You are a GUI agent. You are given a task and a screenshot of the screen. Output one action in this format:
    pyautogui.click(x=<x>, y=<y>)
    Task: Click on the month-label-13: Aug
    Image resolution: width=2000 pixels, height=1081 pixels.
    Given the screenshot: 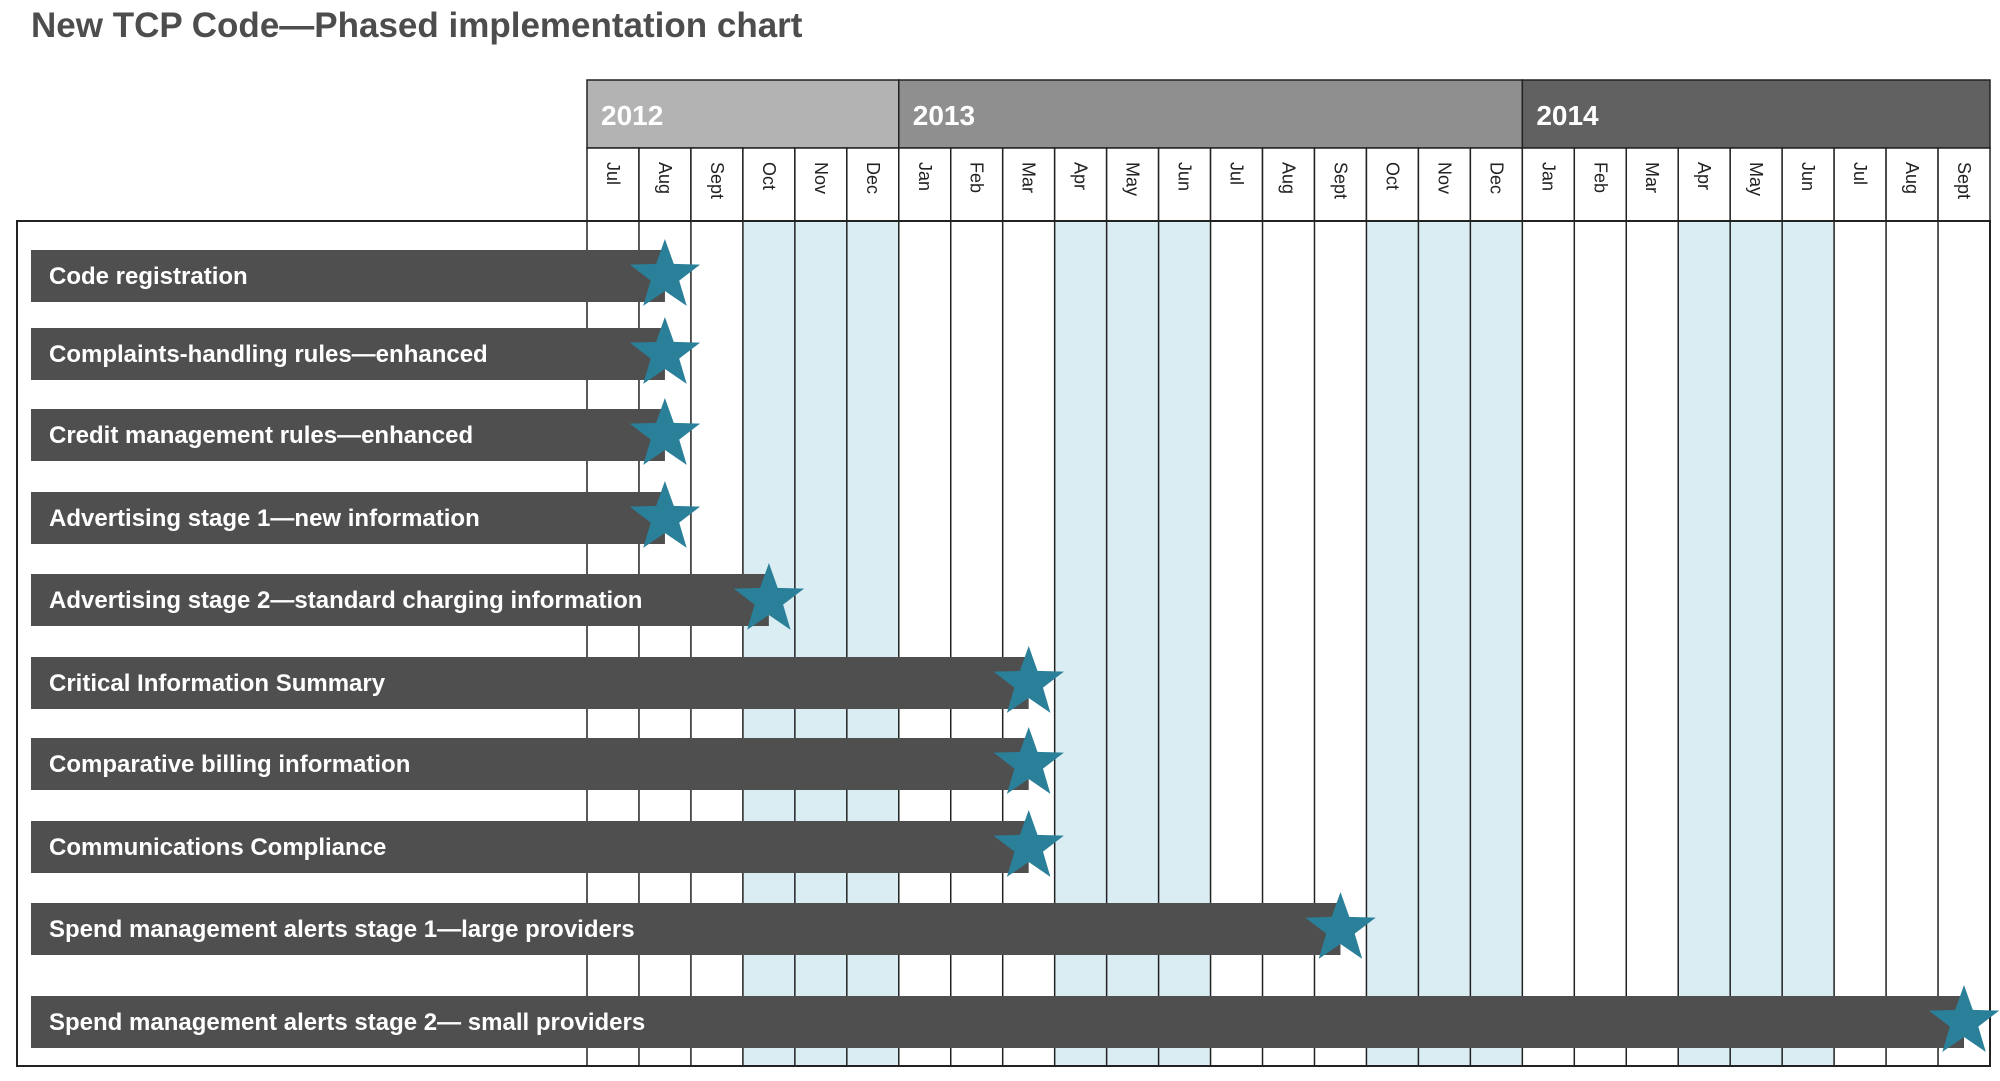 What is the action you would take?
    pyautogui.click(x=1289, y=178)
    